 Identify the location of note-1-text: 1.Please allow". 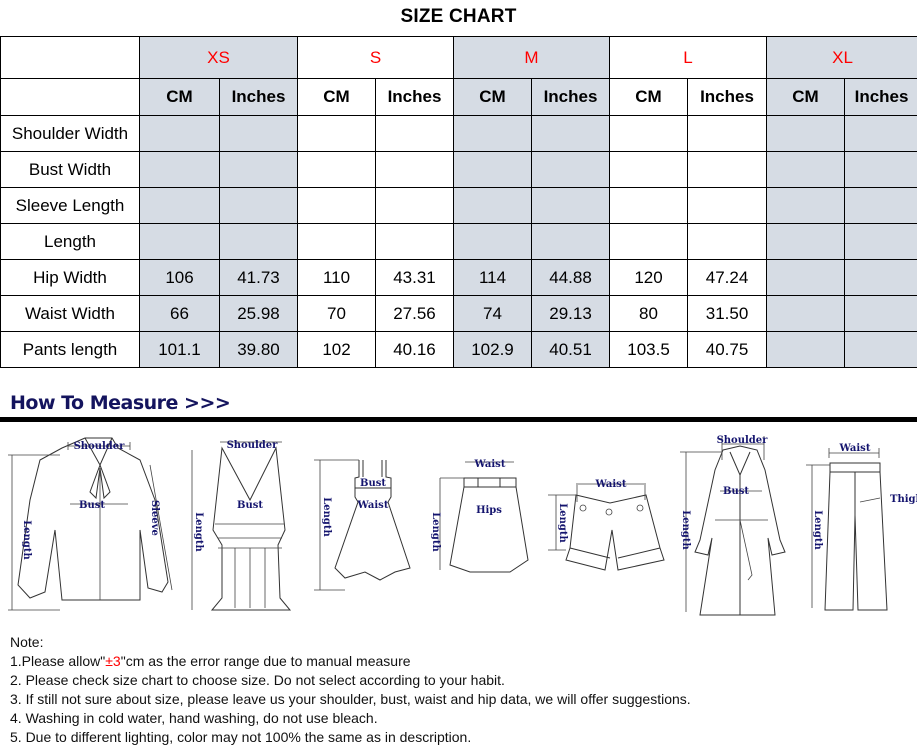
(58, 661).